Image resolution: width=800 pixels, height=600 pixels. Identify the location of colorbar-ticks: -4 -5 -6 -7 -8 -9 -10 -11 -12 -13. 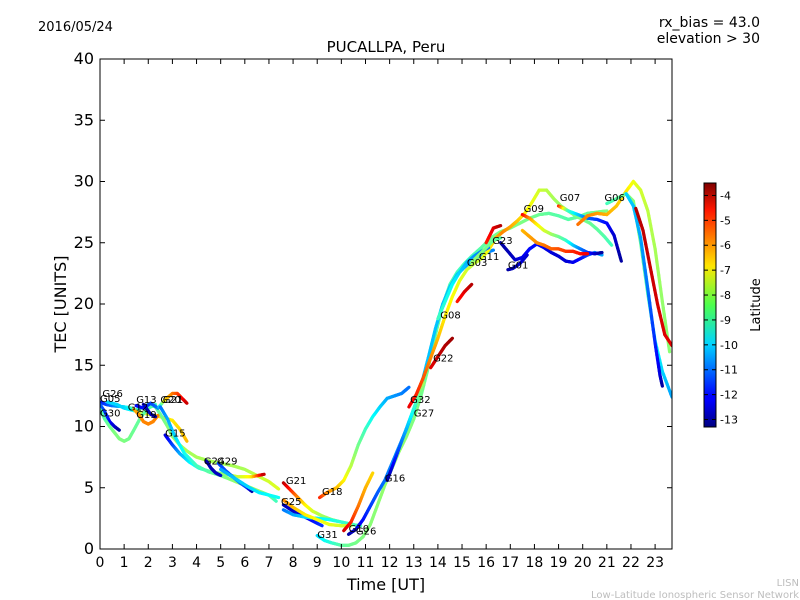
(721, 308).